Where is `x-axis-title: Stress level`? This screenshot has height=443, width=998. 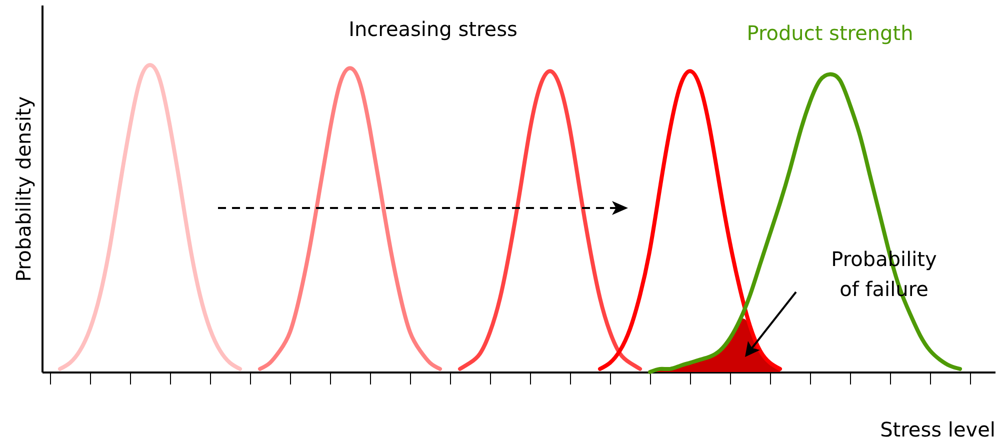
x-axis-title: Stress level is located at coordinates (938, 430).